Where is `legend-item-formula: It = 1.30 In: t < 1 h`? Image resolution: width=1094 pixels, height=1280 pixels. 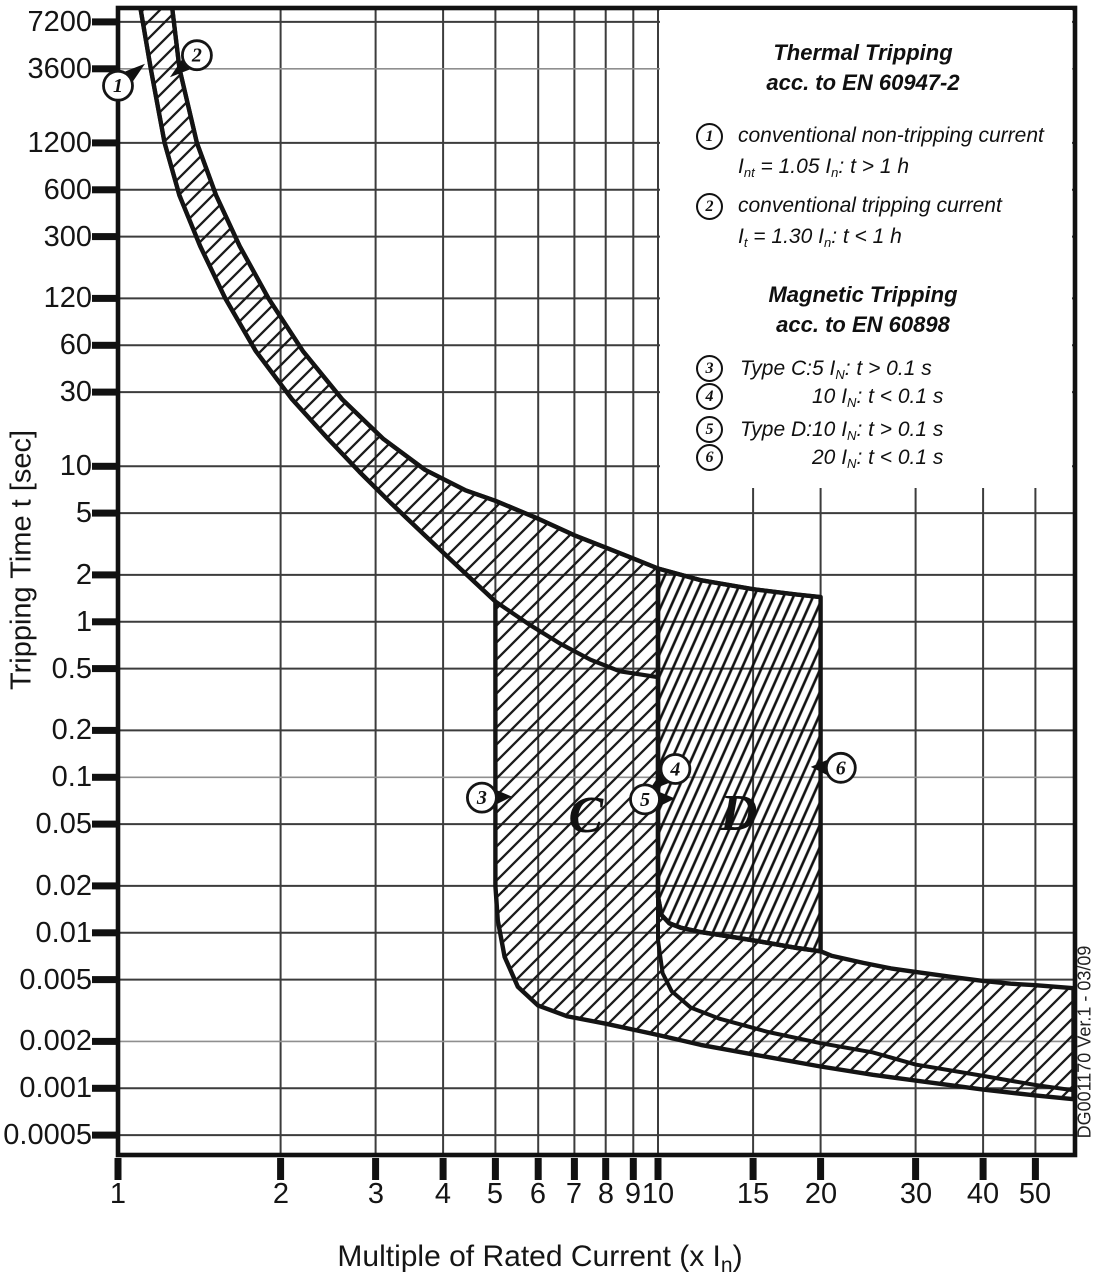 legend-item-formula: It = 1.30 In: t < 1 h is located at coordinates (820, 237).